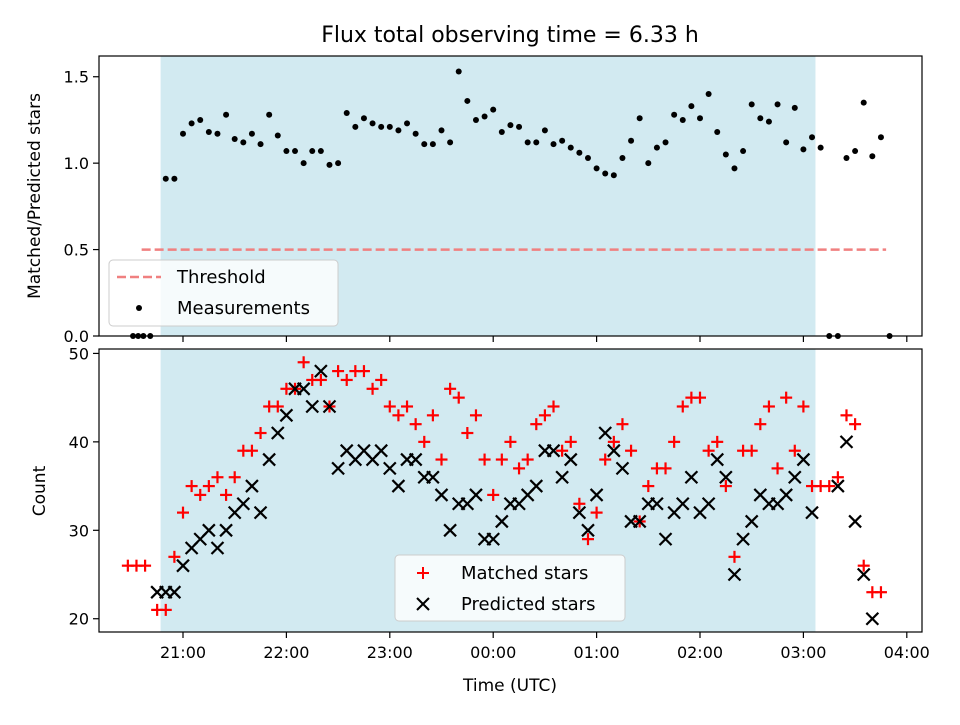 Image resolution: width=960 pixels, height=725 pixels. Describe the element at coordinates (79, 442) in the screenshot. I see `bottom-y-tick-label: 40` at that location.